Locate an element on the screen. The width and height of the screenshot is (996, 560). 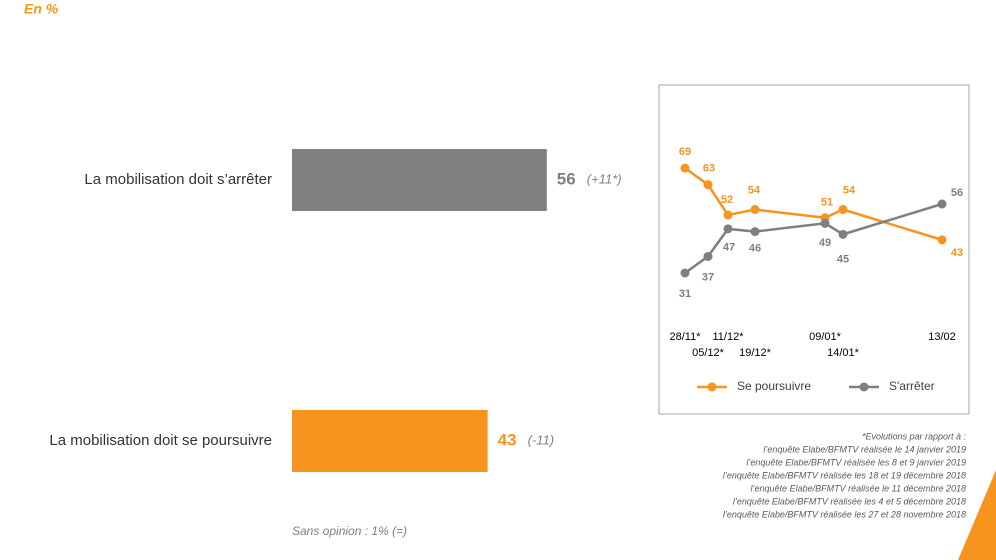
change-label: (-11) is located at coordinates (541, 439).